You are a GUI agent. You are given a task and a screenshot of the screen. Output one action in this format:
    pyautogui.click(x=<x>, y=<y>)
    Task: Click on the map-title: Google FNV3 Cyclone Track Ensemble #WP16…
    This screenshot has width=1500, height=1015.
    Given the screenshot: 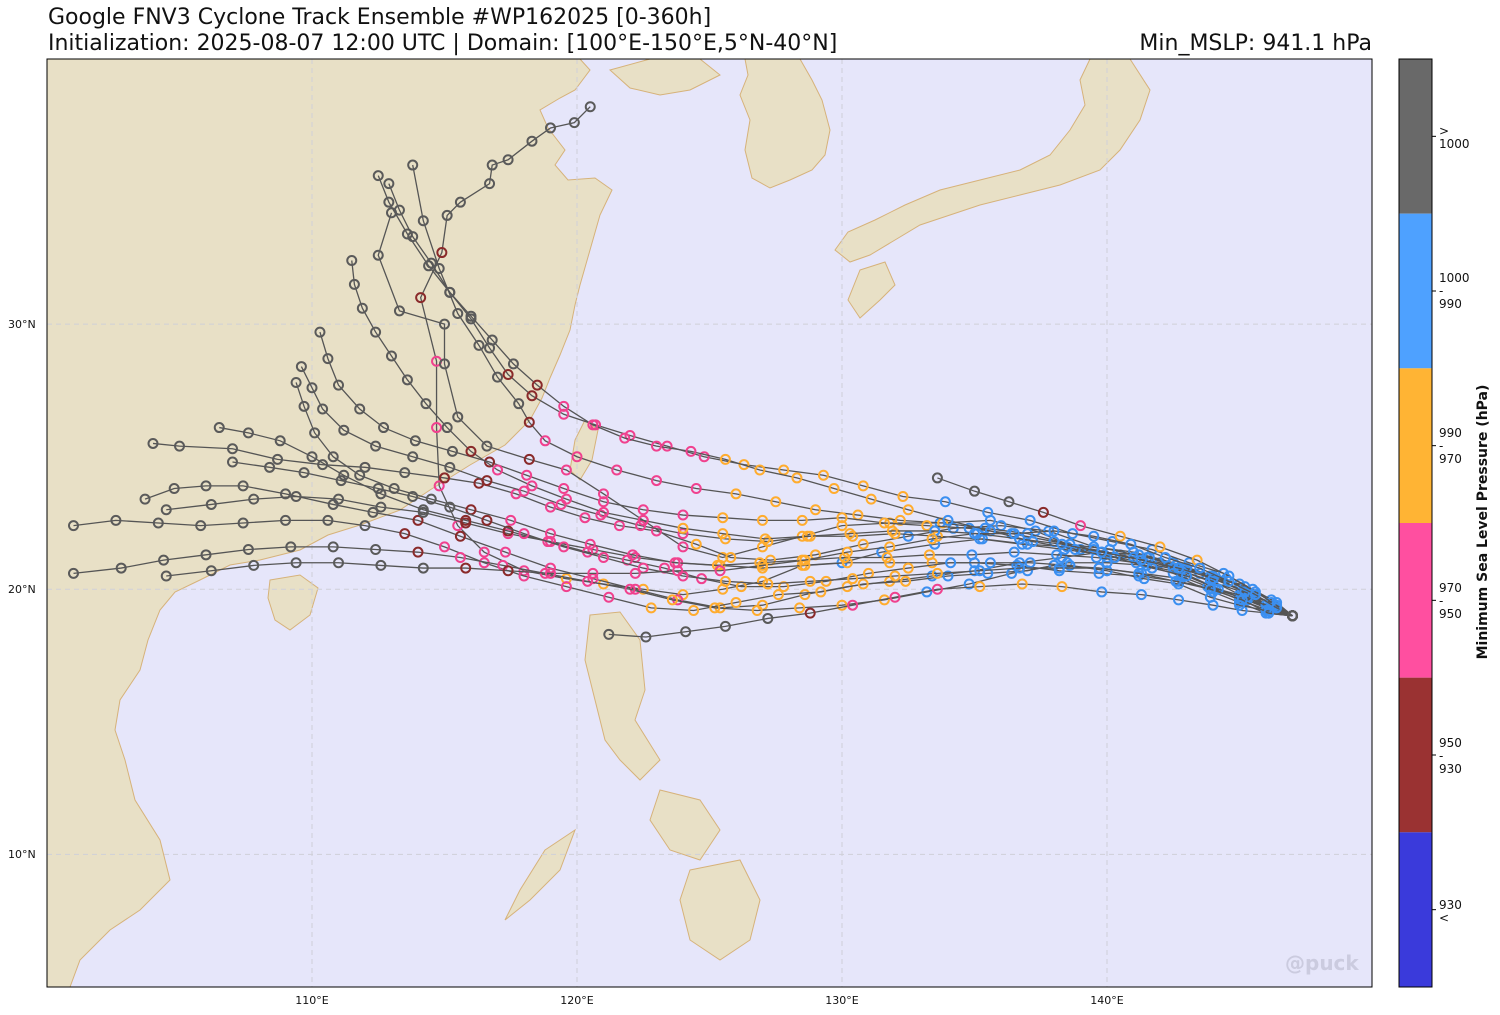 What is the action you would take?
    pyautogui.click(x=380, y=17)
    